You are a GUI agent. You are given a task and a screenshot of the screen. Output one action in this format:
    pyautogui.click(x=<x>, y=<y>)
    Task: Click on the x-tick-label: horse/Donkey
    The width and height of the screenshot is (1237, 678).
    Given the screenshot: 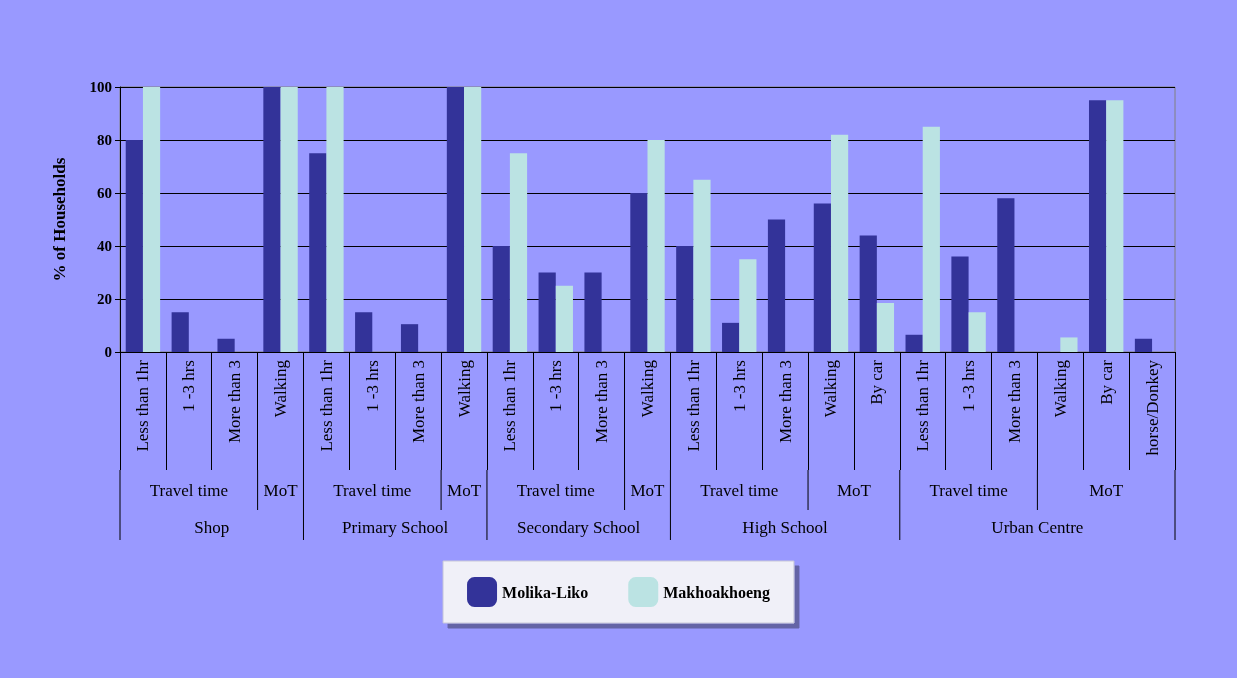 What is the action you would take?
    pyautogui.click(x=1152, y=407)
    